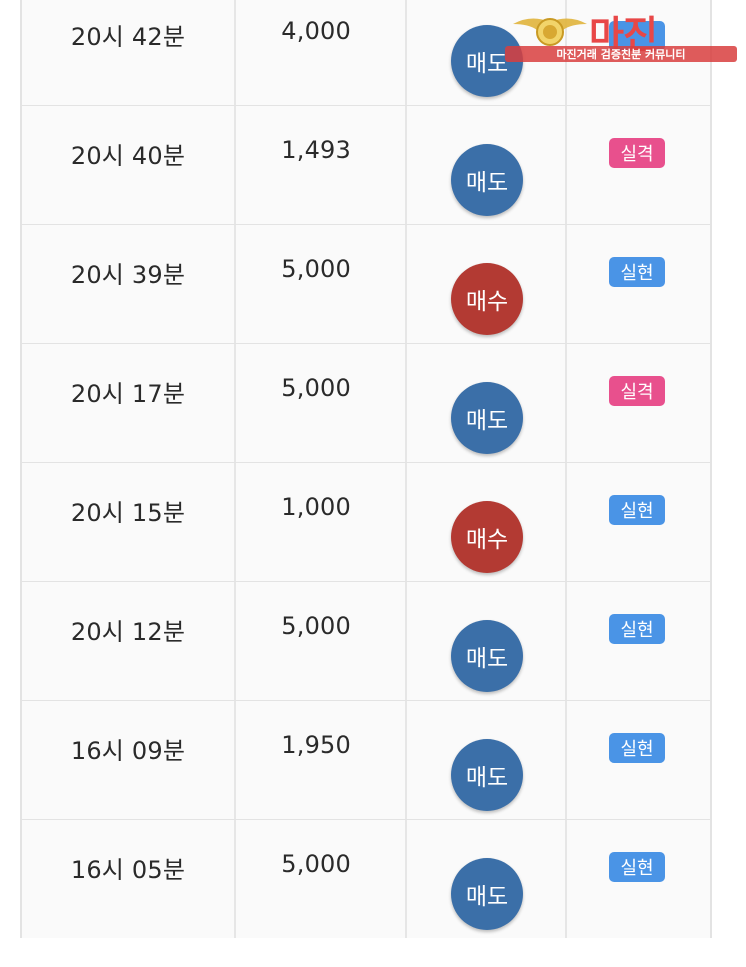  I want to click on table-row: 20시 40분 1,493 매도 실격, so click(366, 164).